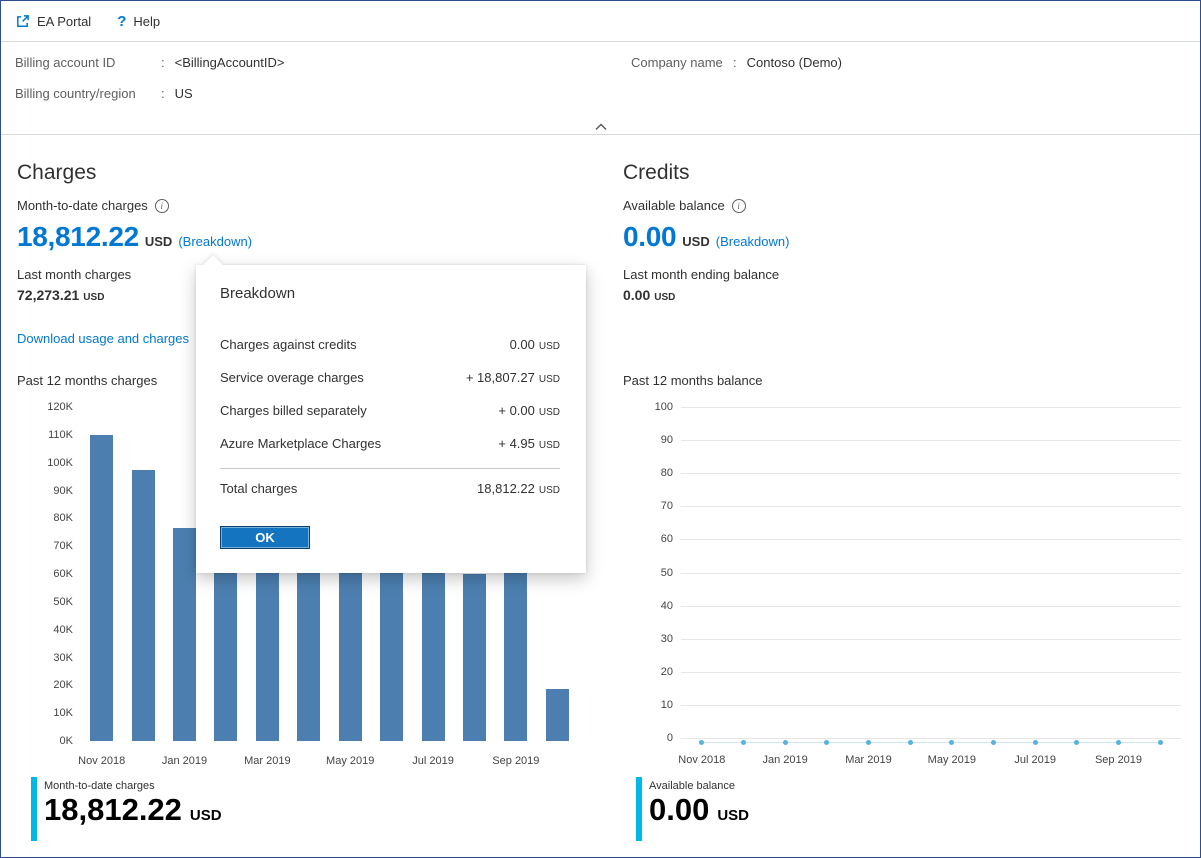 Image resolution: width=1201 pixels, height=858 pixels. I want to click on y-tick-label: 0K, so click(66, 741).